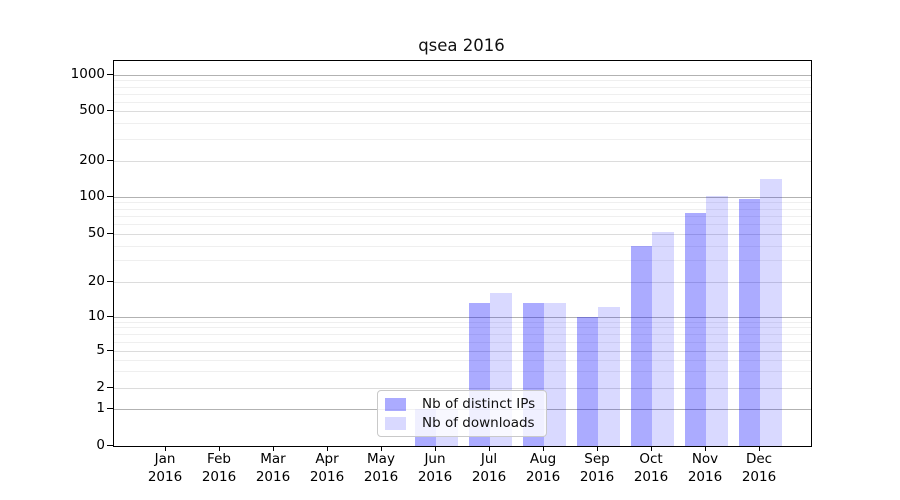 The image size is (900, 500). Describe the element at coordinates (759, 468) in the screenshot. I see `x-axis-tick-label-dec: Dec 2016` at that location.